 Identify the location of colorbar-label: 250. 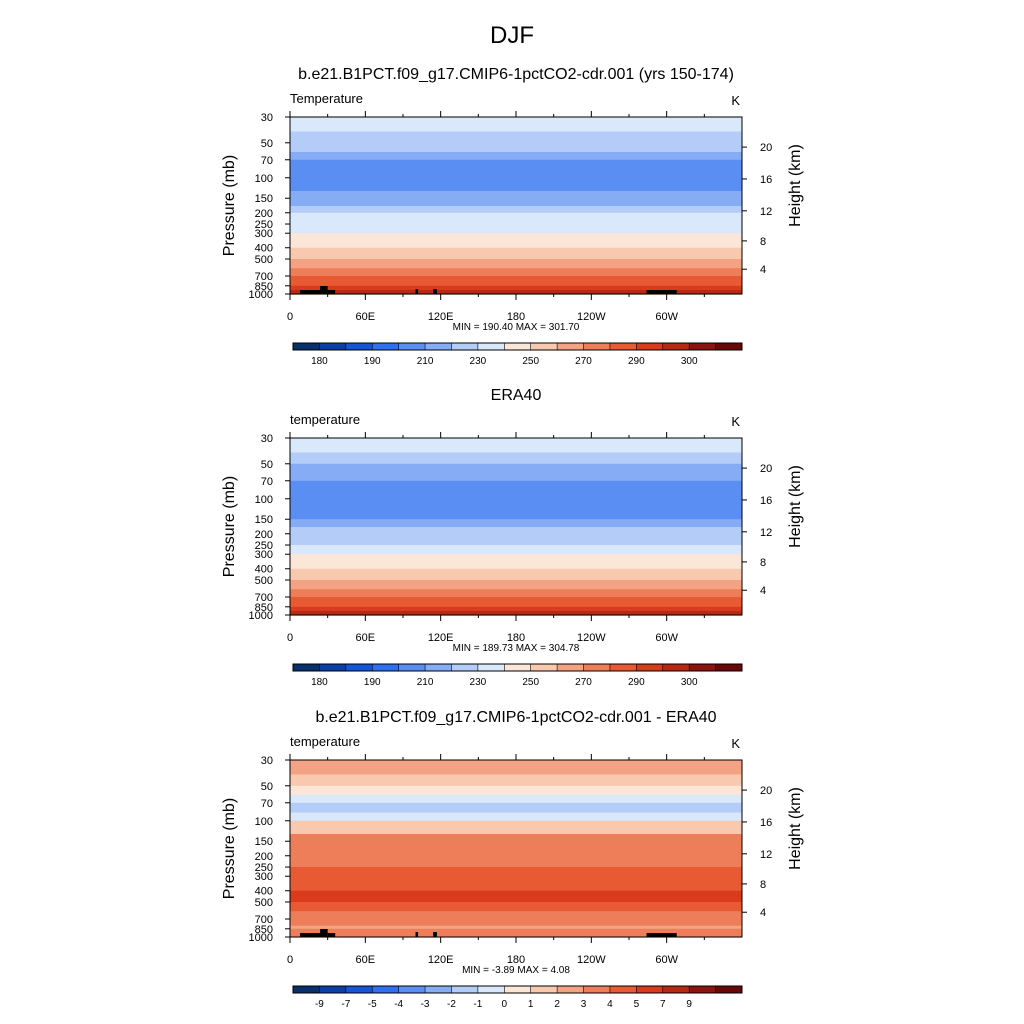
(530, 361).